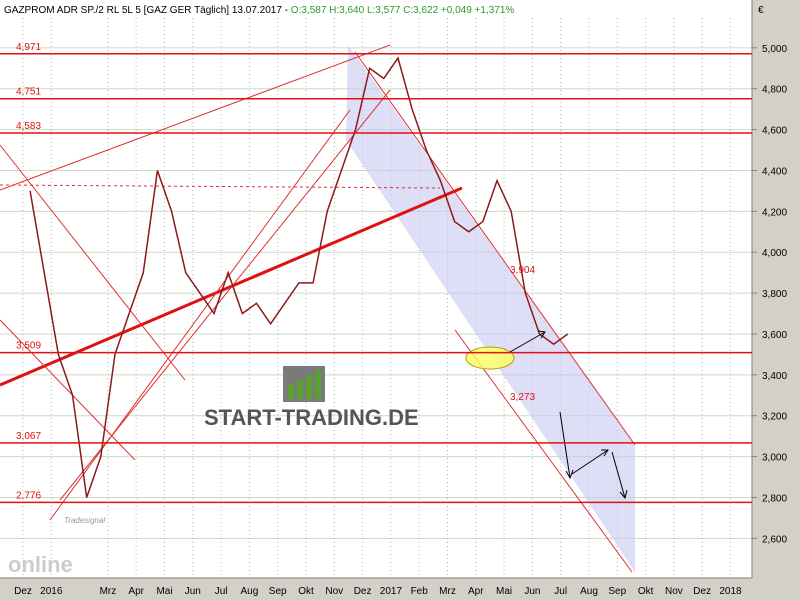 This screenshot has width=800, height=600. What do you see at coordinates (420, 591) in the screenshot?
I see `x-tick-label: Feb` at bounding box center [420, 591].